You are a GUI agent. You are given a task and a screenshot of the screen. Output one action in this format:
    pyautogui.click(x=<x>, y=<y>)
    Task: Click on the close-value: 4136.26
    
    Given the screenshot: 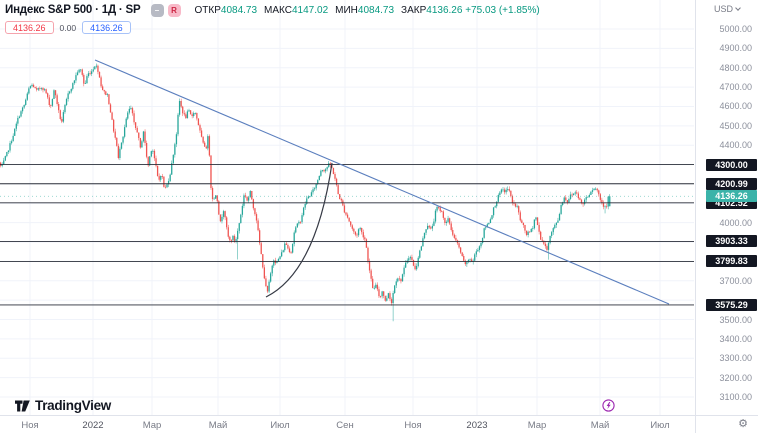 What is the action you would take?
    pyautogui.click(x=444, y=10)
    